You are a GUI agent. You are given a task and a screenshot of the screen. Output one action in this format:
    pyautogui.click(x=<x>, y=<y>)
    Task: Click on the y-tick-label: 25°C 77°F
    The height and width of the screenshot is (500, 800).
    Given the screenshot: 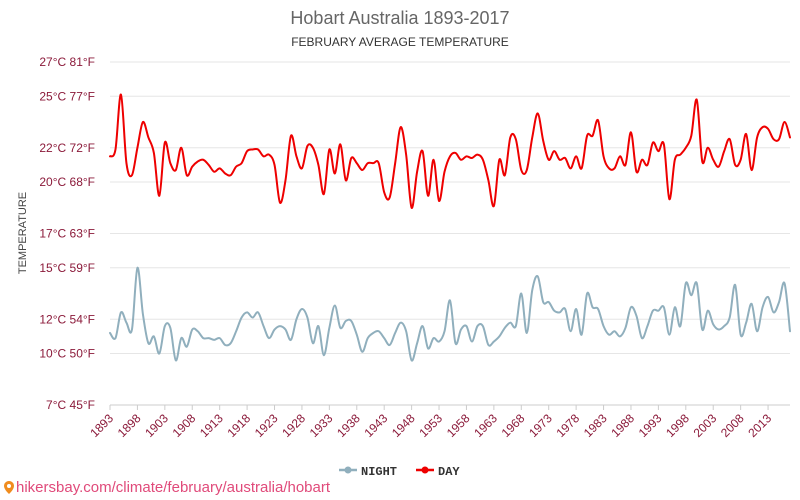 What is the action you would take?
    pyautogui.click(x=67, y=96)
    